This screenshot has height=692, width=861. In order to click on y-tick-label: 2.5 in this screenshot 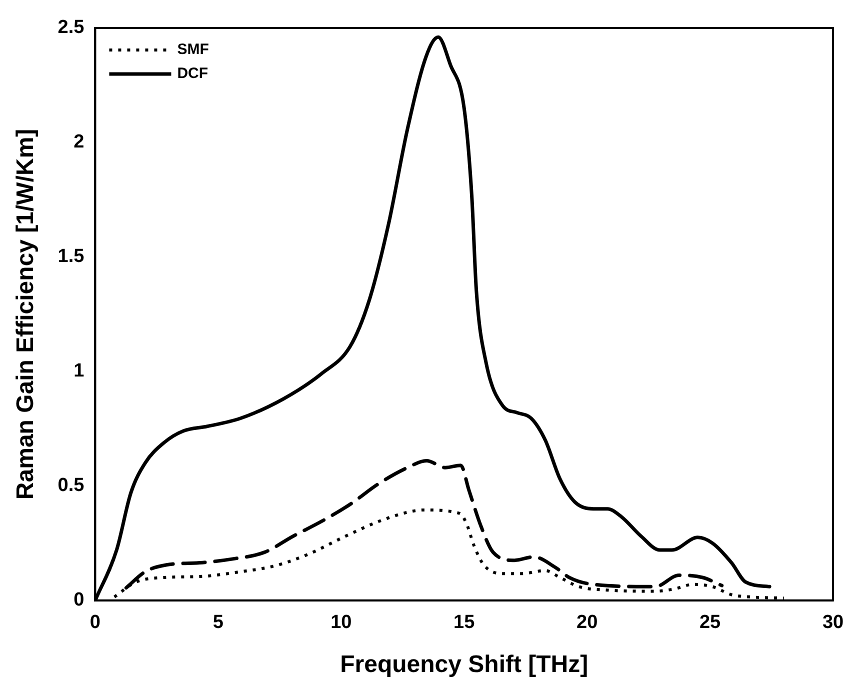, I will do `click(71, 27)`.